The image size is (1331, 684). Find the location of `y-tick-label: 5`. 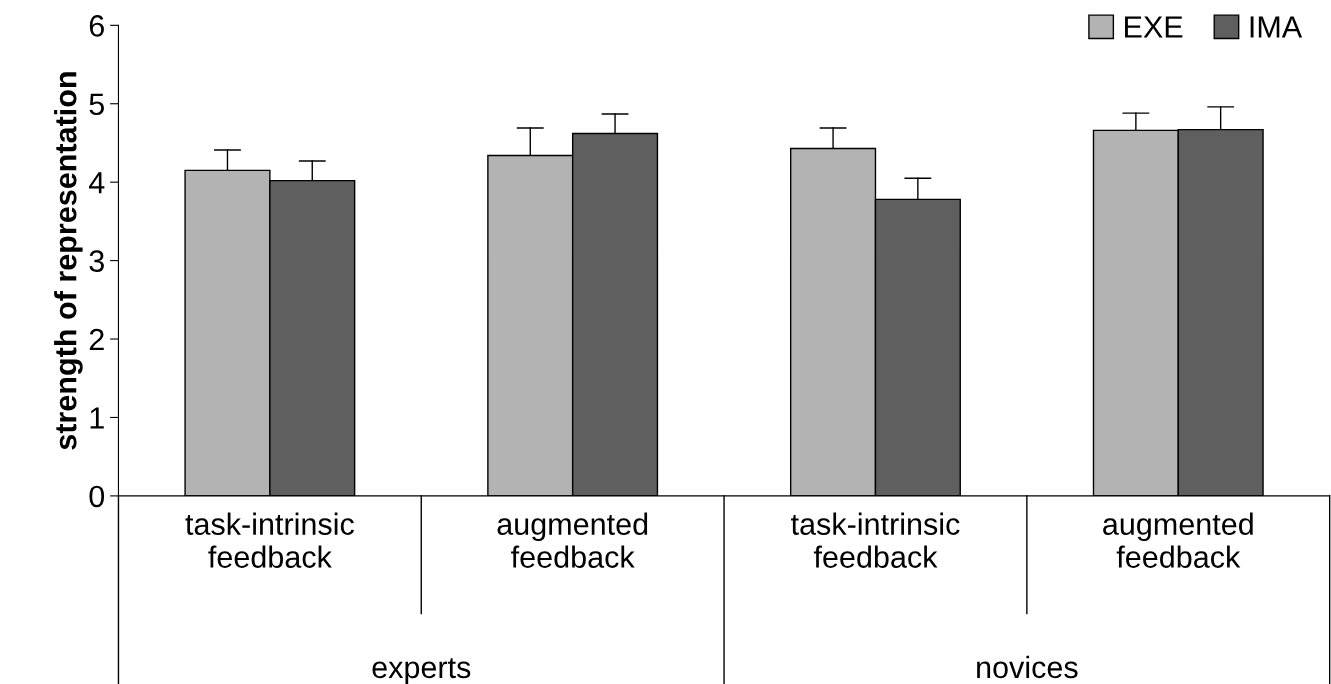

y-tick-label: 5 is located at coordinates (96, 104).